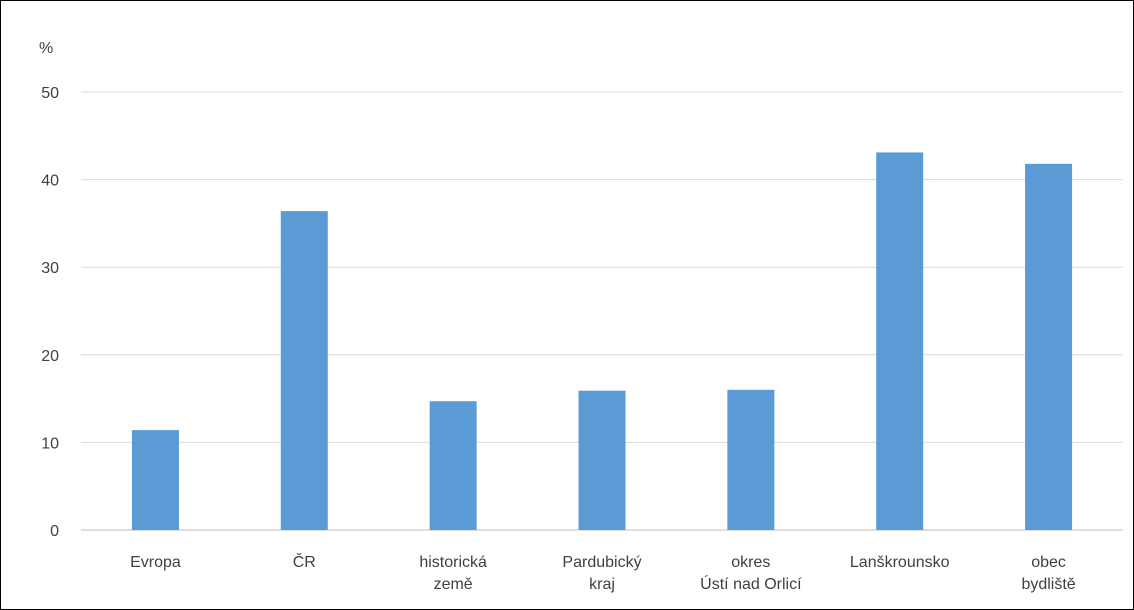 The image size is (1134, 610). Describe the element at coordinates (50, 181) in the screenshot. I see `y-tick-label-40: 40` at that location.